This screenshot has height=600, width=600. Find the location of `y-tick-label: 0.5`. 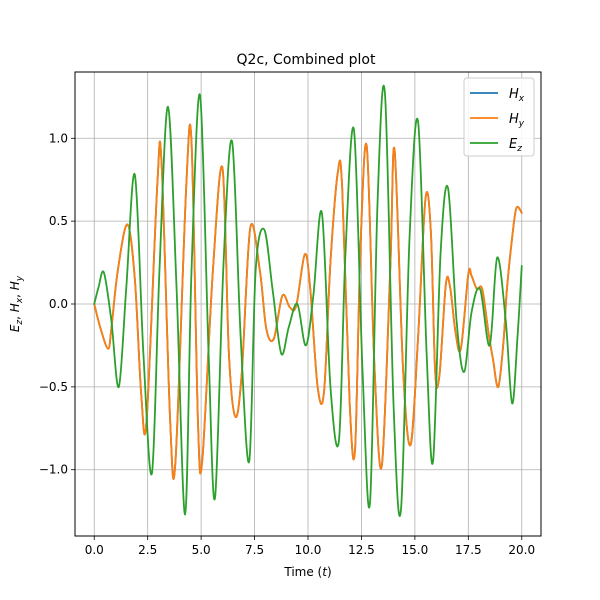

y-tick-label: 0.5 is located at coordinates (58, 221).